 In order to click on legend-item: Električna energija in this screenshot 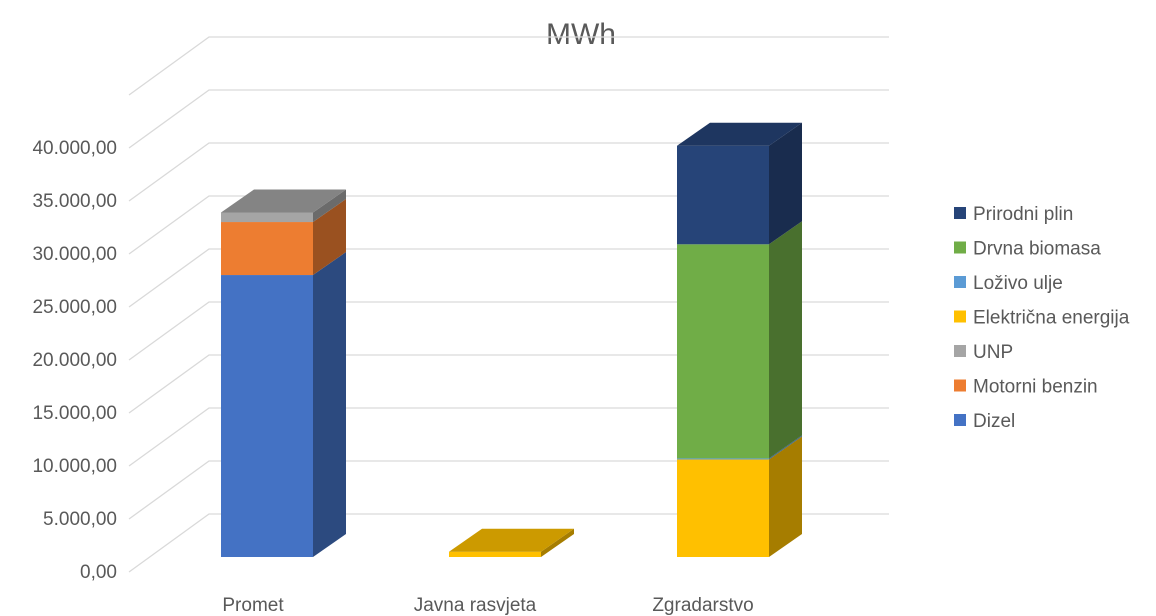, I will do `click(1042, 318)`.